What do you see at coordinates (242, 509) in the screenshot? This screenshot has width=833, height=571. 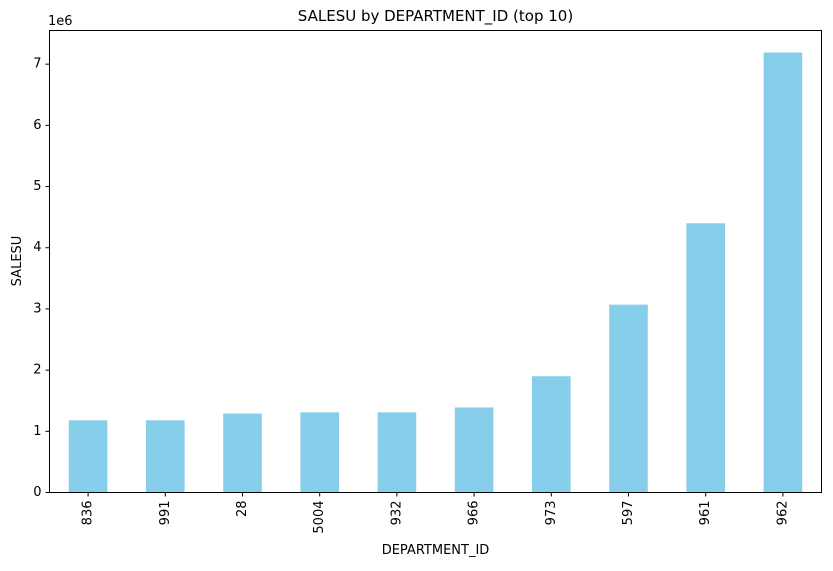 I see `x-tick-label: 28` at bounding box center [242, 509].